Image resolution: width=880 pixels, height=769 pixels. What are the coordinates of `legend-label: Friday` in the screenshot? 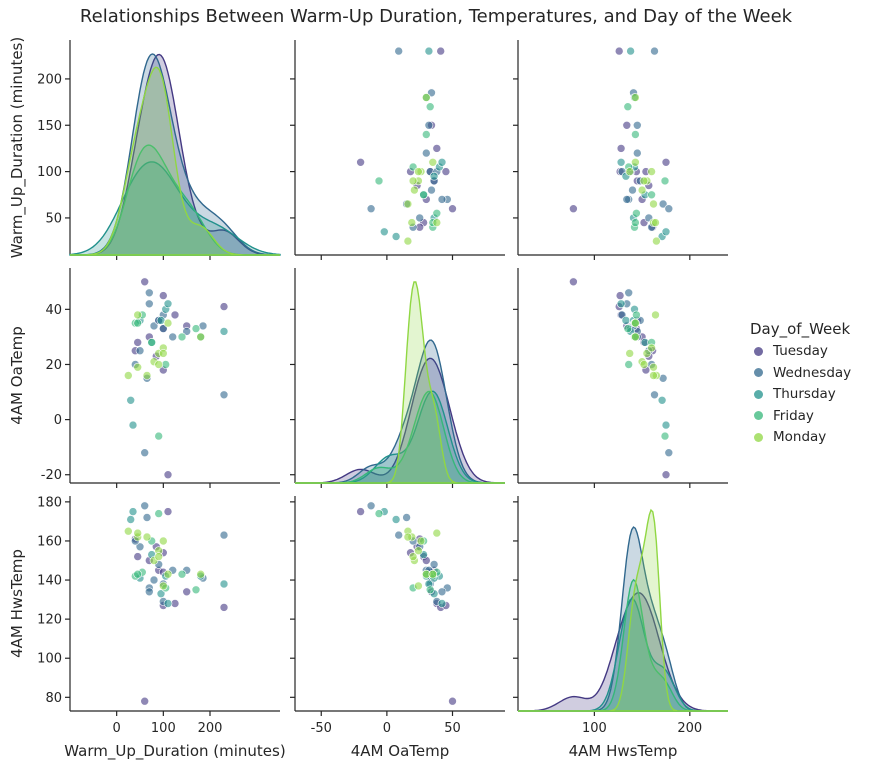 It's located at (793, 415).